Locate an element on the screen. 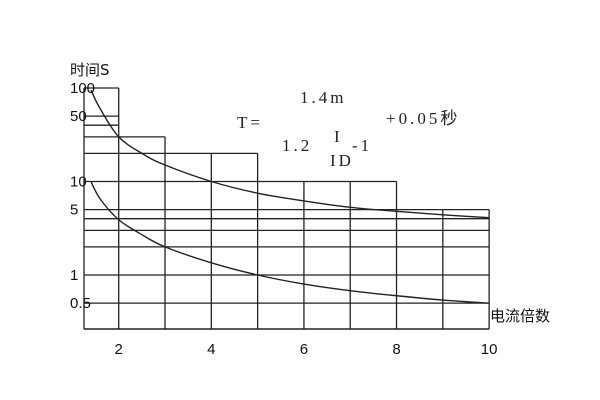 This screenshot has height=400, width=600. formula-frac-bottom: ID is located at coordinates (342, 160).